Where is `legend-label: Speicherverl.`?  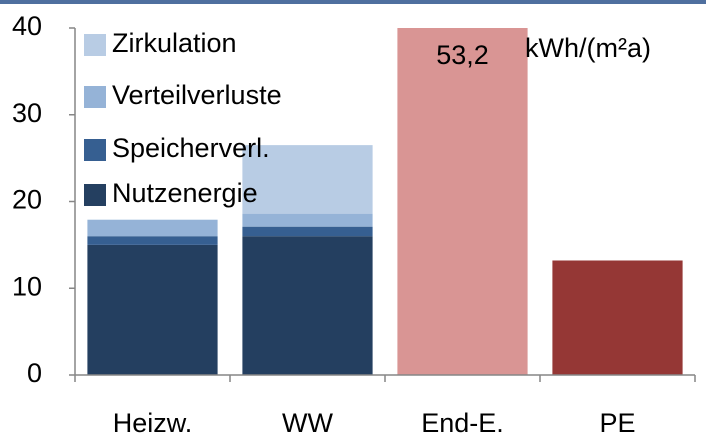
legend-label: Speicherverl. is located at coordinates (191, 148).